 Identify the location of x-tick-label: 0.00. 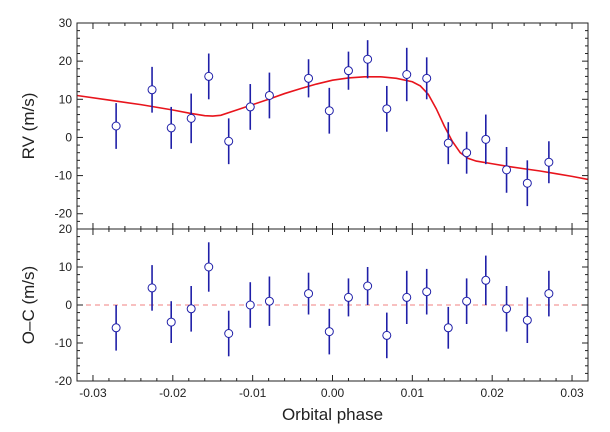
(333, 393).